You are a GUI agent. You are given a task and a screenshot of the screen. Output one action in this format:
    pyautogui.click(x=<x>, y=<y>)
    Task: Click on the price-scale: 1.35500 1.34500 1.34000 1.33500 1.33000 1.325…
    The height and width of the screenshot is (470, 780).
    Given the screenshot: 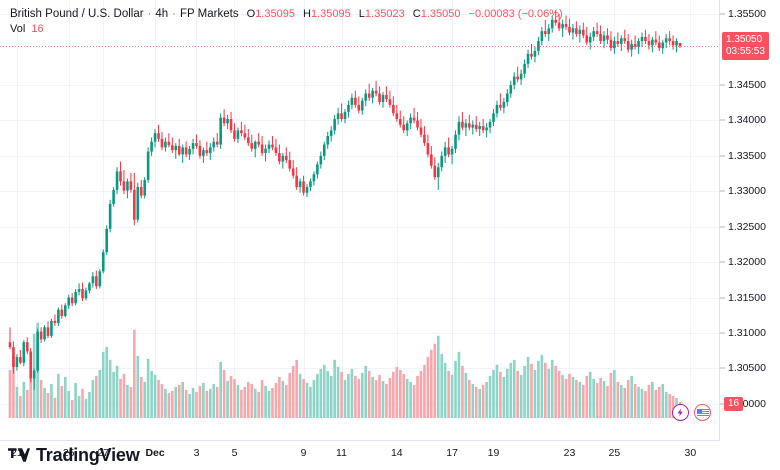 What is the action you would take?
    pyautogui.click(x=750, y=220)
    